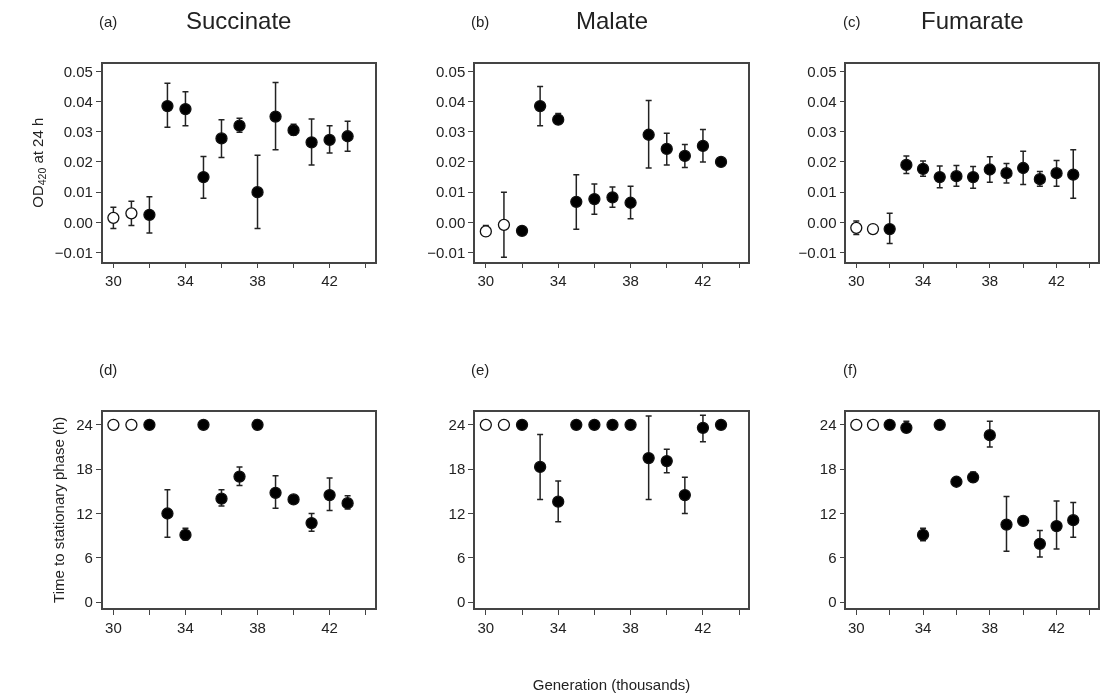 Image resolution: width=1115 pixels, height=700 pixels. Describe the element at coordinates (78, 162) in the screenshot. I see `y-tick-label: 0.02` at that location.